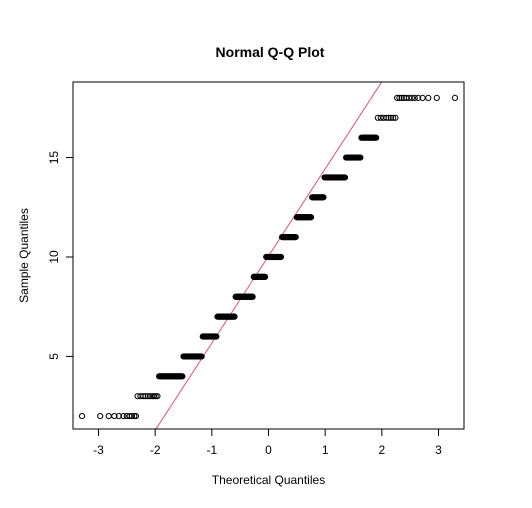  What do you see at coordinates (54, 257) in the screenshot?
I see `y-tick-label: 10` at bounding box center [54, 257].